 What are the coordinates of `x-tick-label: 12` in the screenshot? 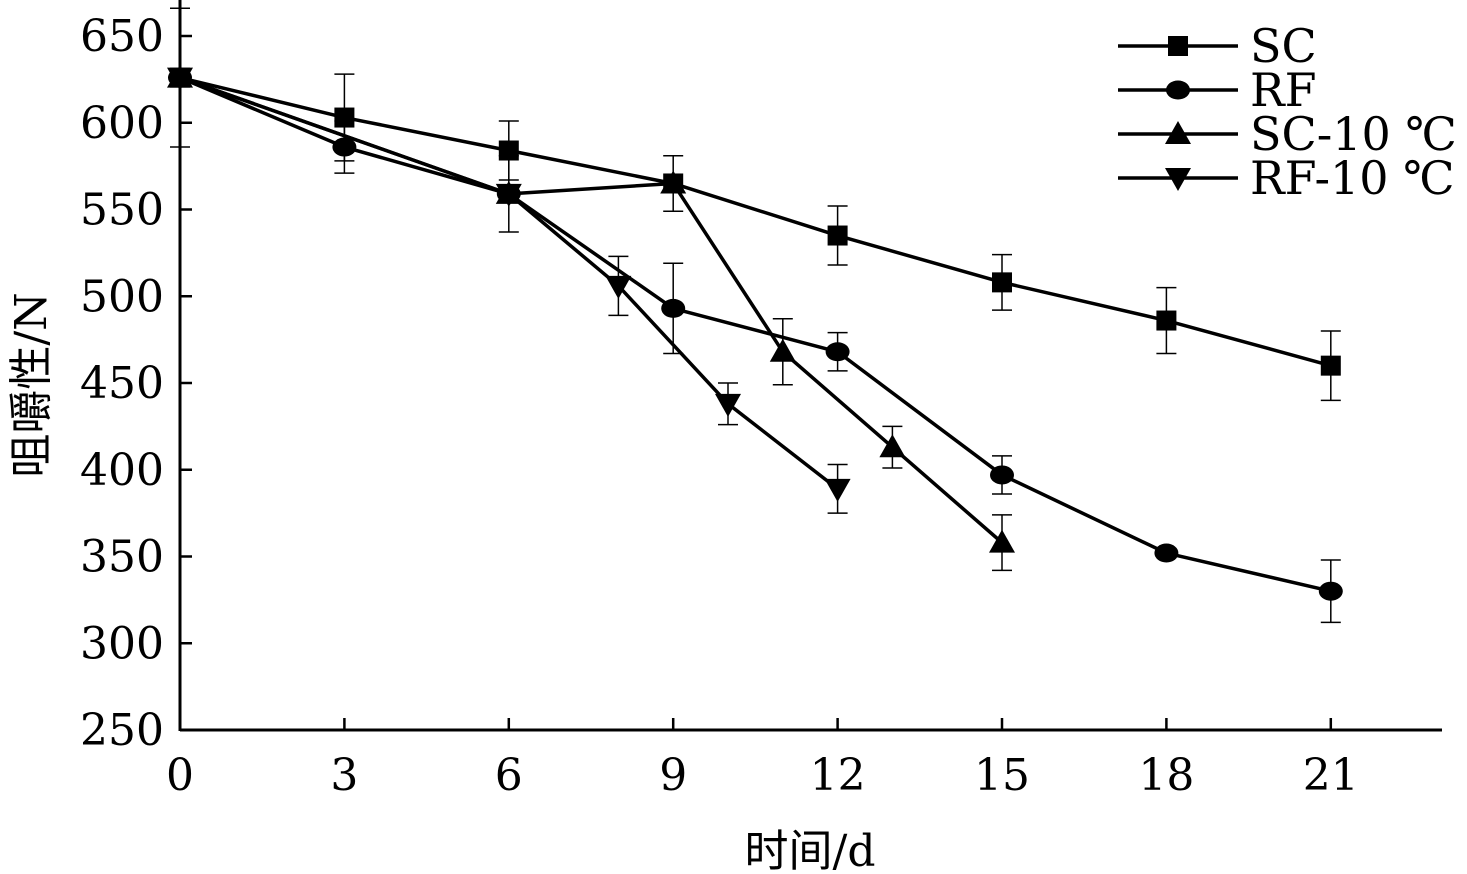 It's located at (838, 775).